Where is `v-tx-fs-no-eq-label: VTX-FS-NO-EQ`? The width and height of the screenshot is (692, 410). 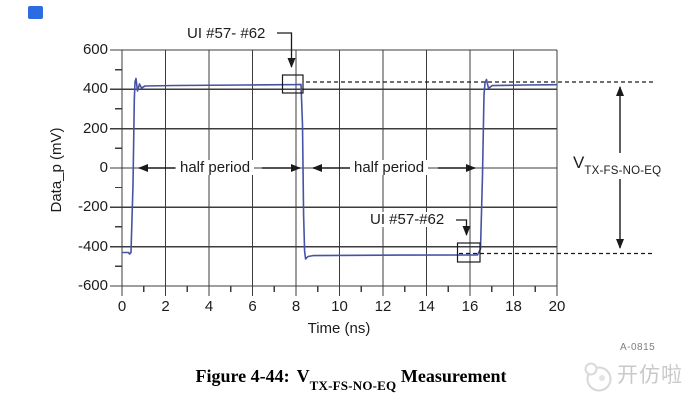 v-tx-fs-no-eq-label: VTX-FS-NO-EQ is located at coordinates (617, 166).